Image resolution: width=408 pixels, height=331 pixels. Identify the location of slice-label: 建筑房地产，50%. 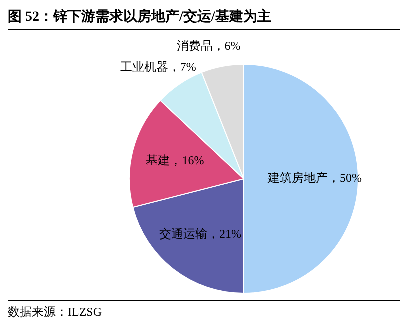
(314, 178).